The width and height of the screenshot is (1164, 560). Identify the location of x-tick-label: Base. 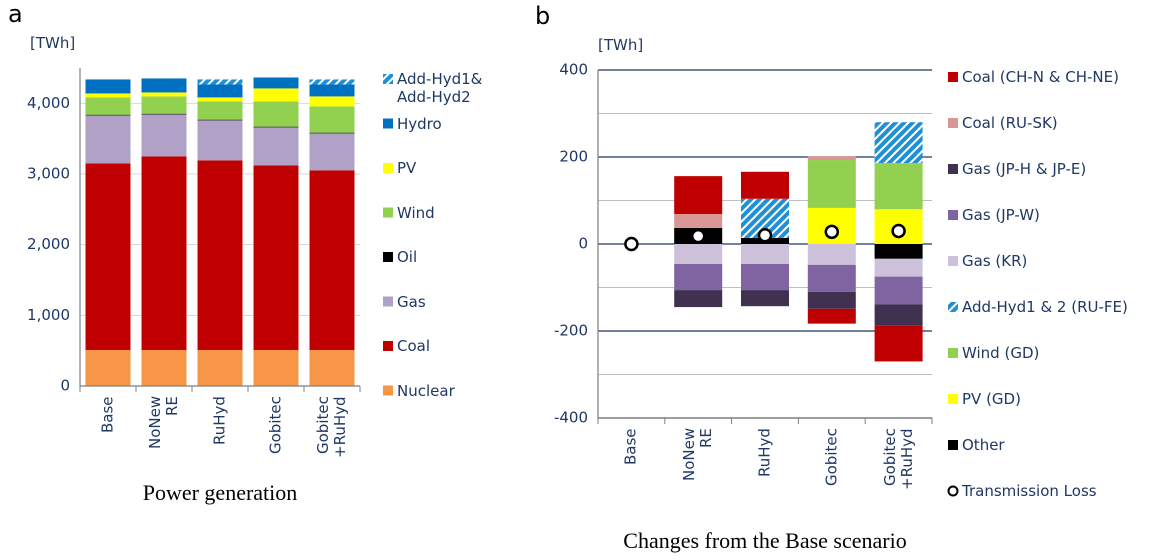
(630, 446).